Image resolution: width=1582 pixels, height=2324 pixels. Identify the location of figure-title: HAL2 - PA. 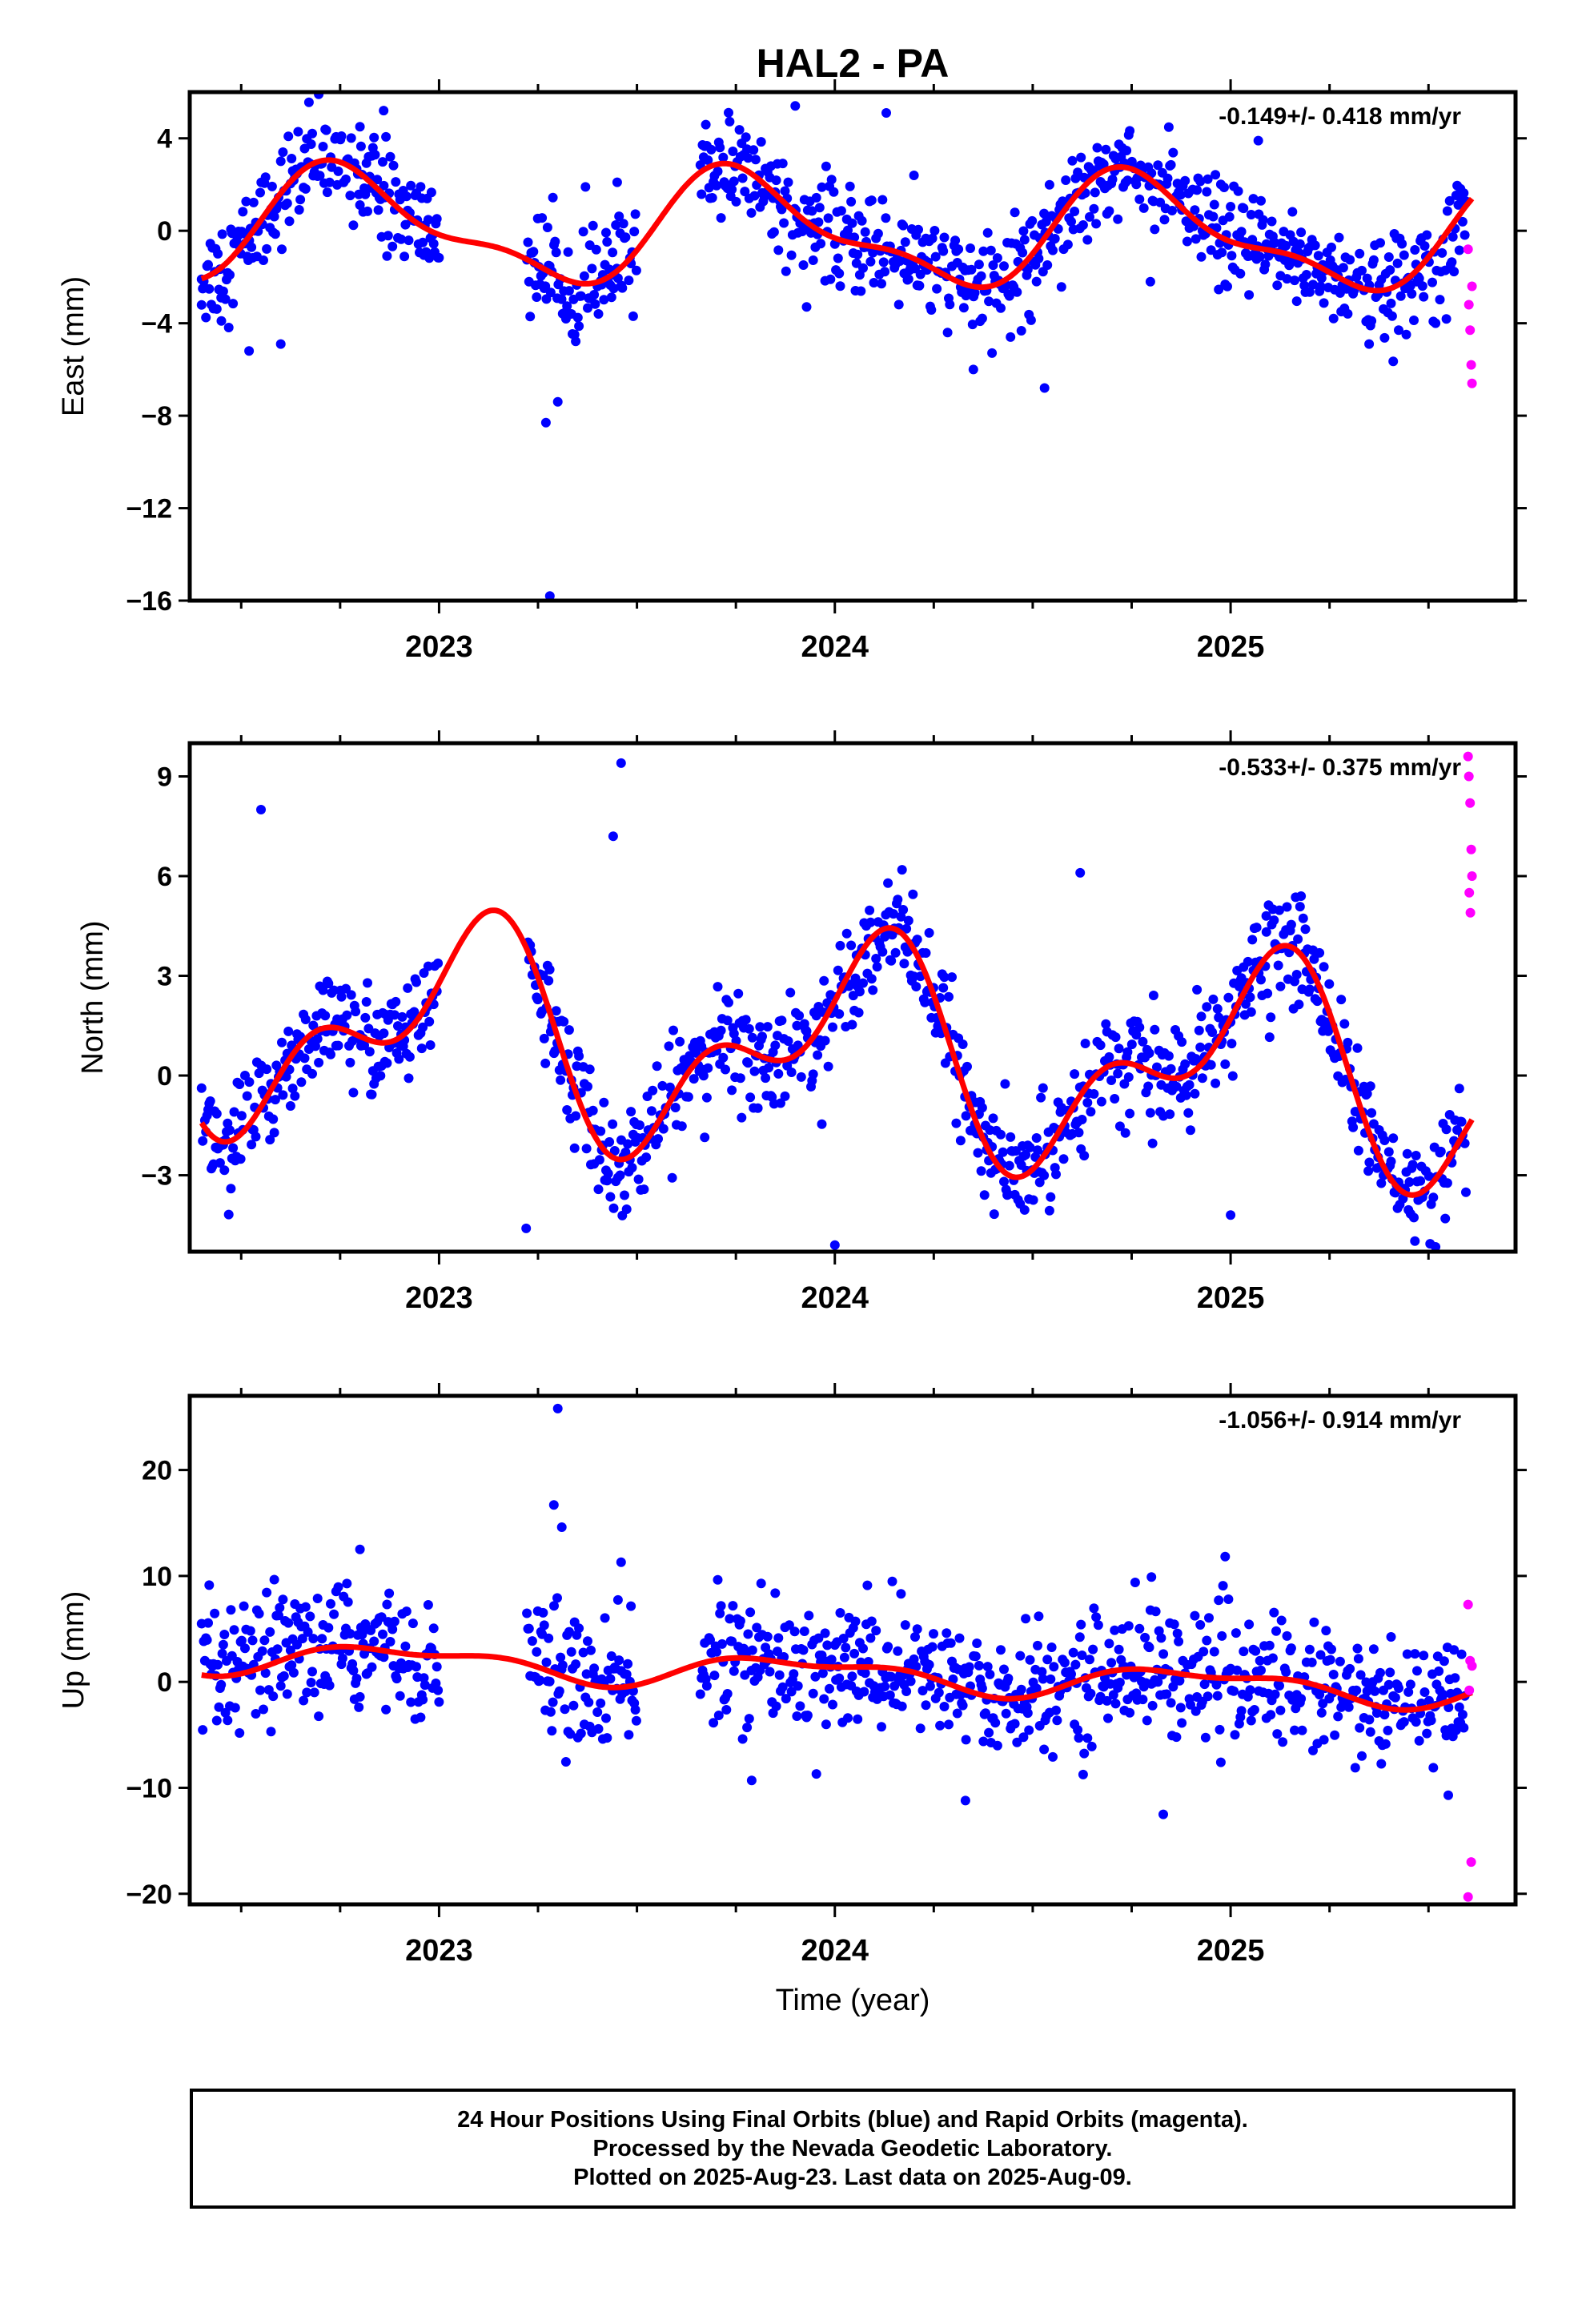
(853, 63).